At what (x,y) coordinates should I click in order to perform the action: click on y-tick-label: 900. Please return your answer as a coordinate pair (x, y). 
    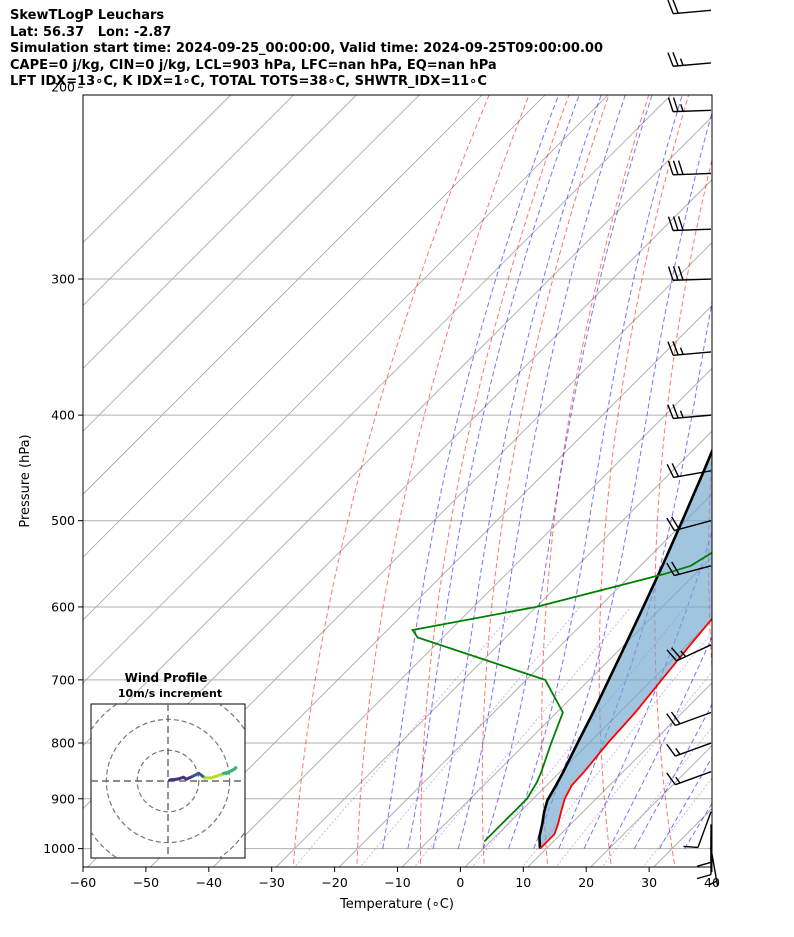
    Looking at the image, I should click on (63, 798).